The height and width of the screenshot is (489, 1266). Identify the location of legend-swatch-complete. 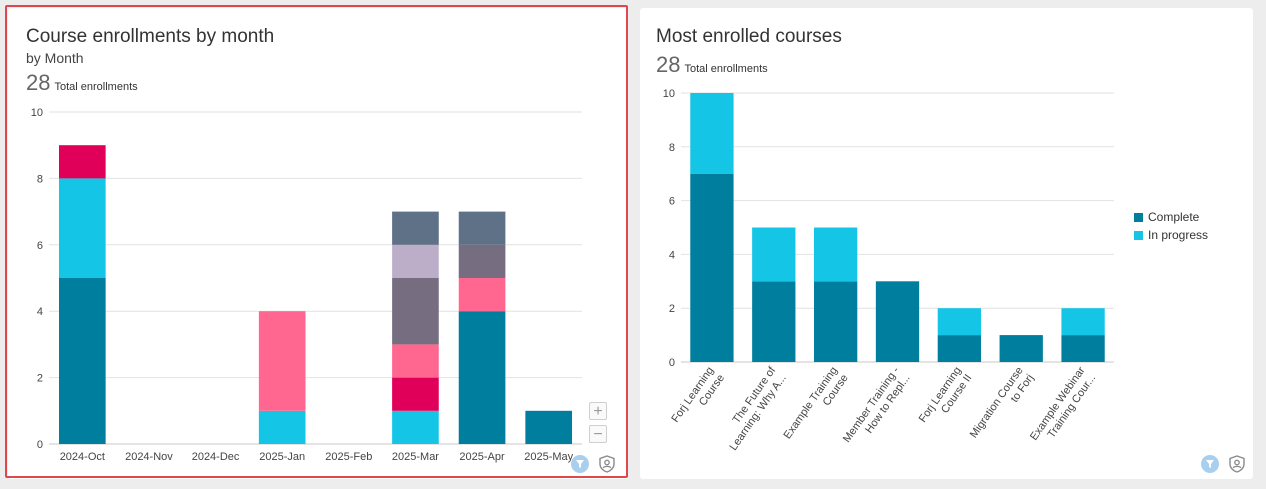
(1138, 217).